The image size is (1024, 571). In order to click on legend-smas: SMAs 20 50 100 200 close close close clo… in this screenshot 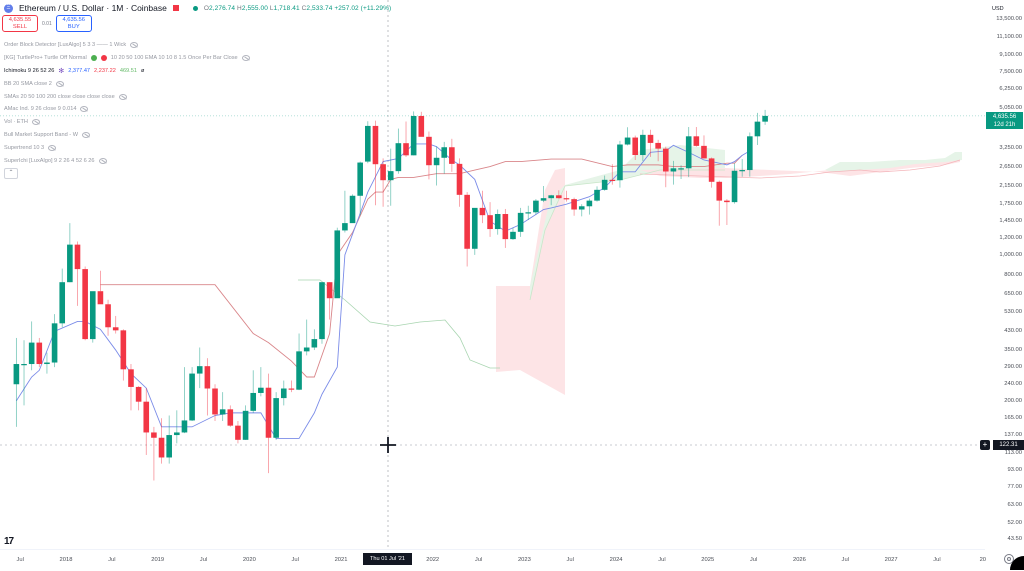, I will do `click(127, 96)`.